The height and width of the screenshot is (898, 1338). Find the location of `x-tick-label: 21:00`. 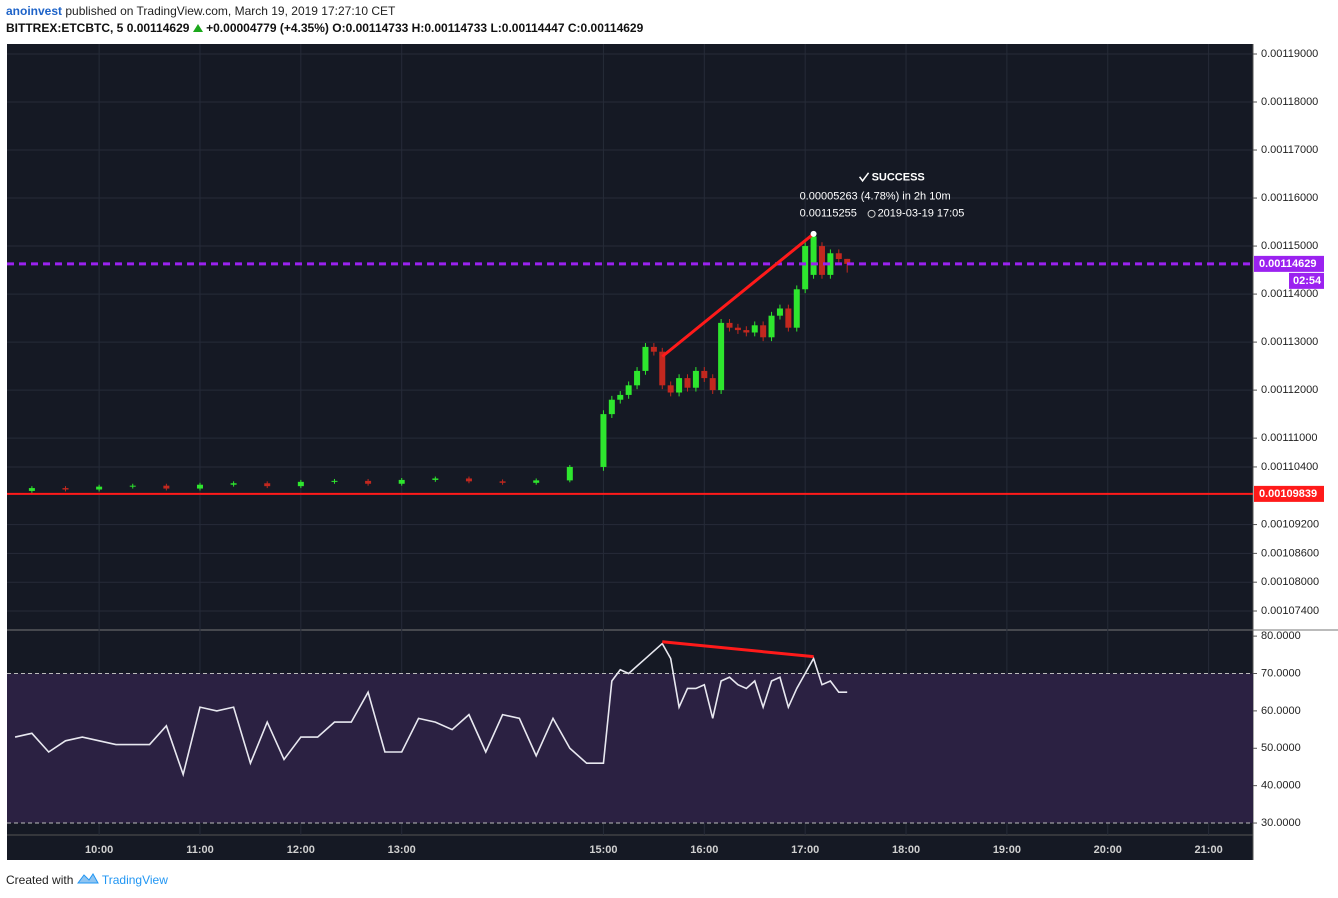

x-tick-label: 21:00 is located at coordinates (1209, 850).